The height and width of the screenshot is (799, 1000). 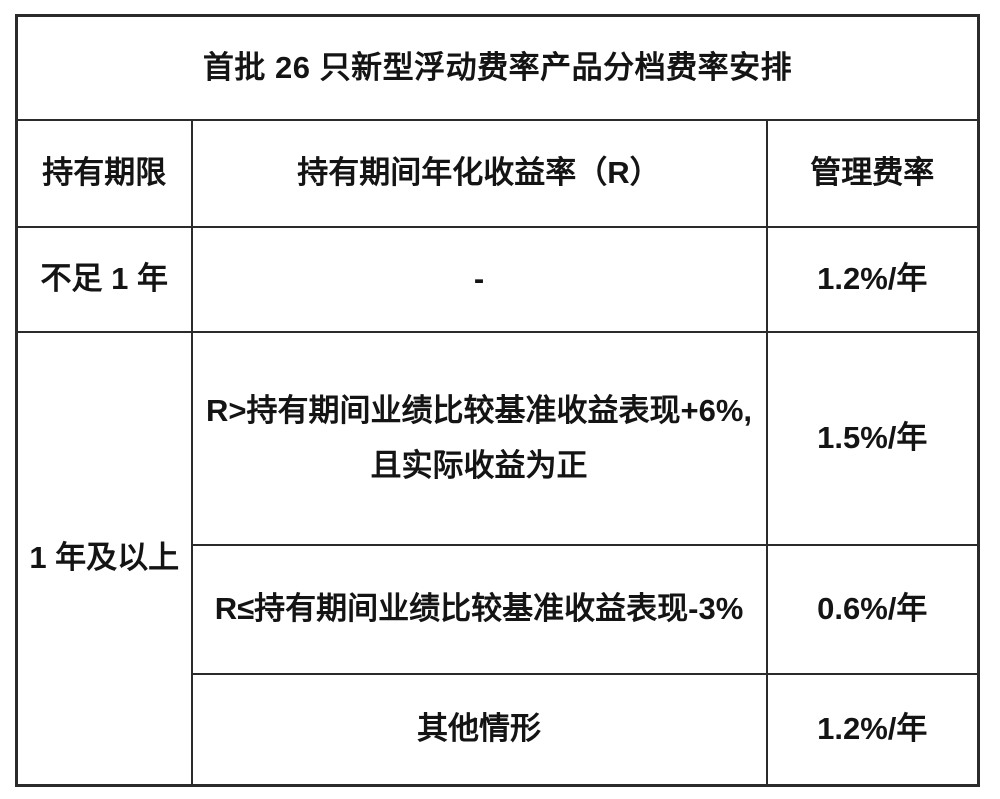 I want to click on cell-condition-other-cases: 其他情形, so click(x=479, y=729).